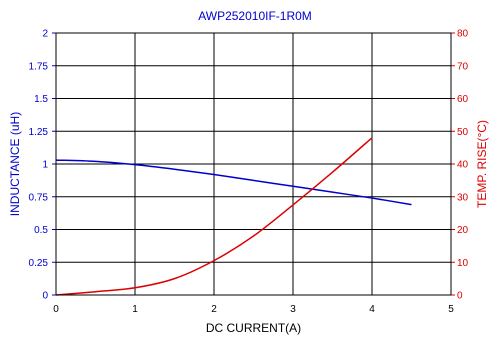 The height and width of the screenshot is (342, 491). Describe the element at coordinates (253, 328) in the screenshot. I see `x-axis-label: DC CURRENT(A)` at that location.